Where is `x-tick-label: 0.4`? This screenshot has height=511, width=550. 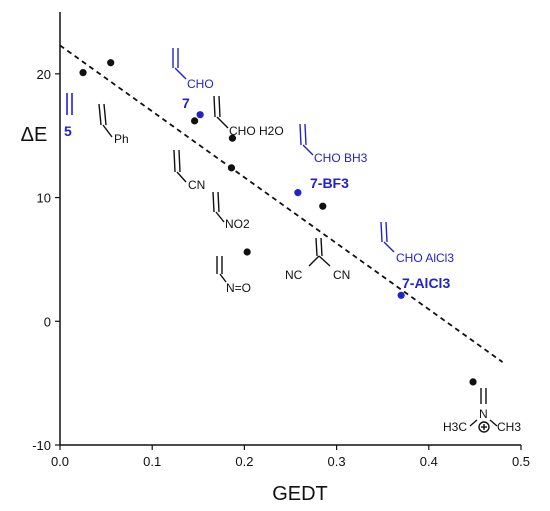 x-tick-label: 0.4 is located at coordinates (429, 461).